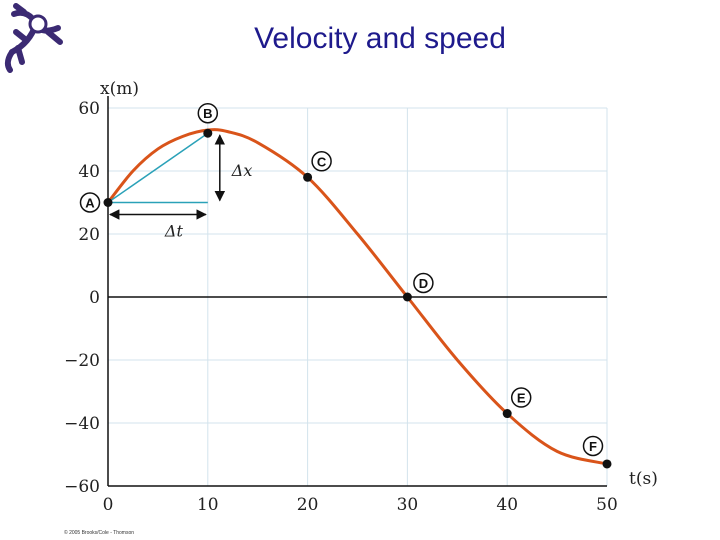 The image size is (720, 540). Describe the element at coordinates (82, 361) in the screenshot. I see `y-tick-label: −20` at that location.